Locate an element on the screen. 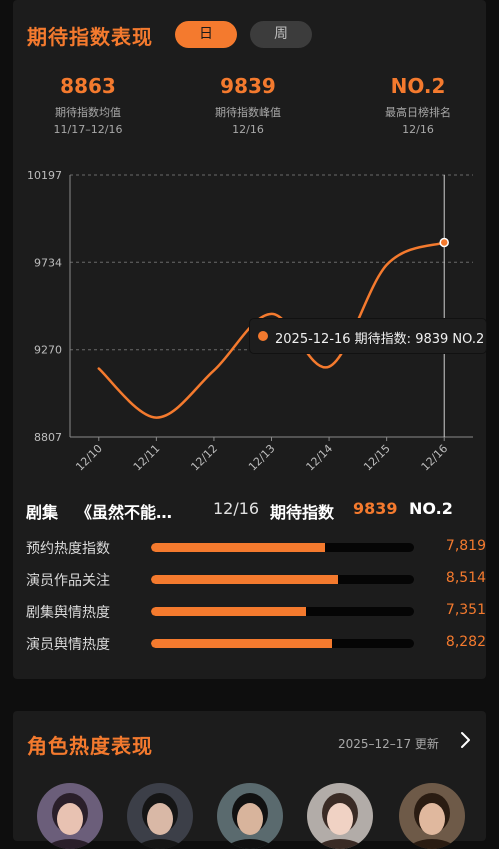  series-type-label: 剧集 is located at coordinates (42, 512).